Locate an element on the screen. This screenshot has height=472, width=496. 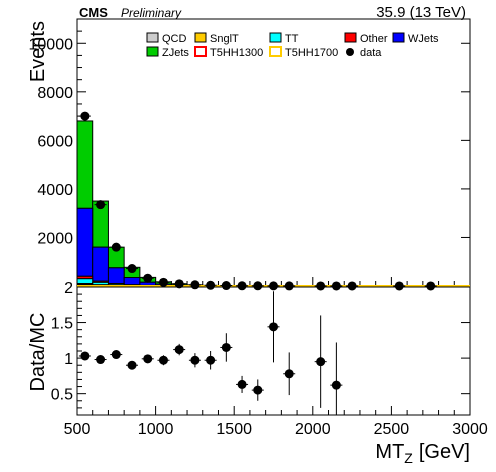
legend-label-wjets: WJets is located at coordinates (423, 39).